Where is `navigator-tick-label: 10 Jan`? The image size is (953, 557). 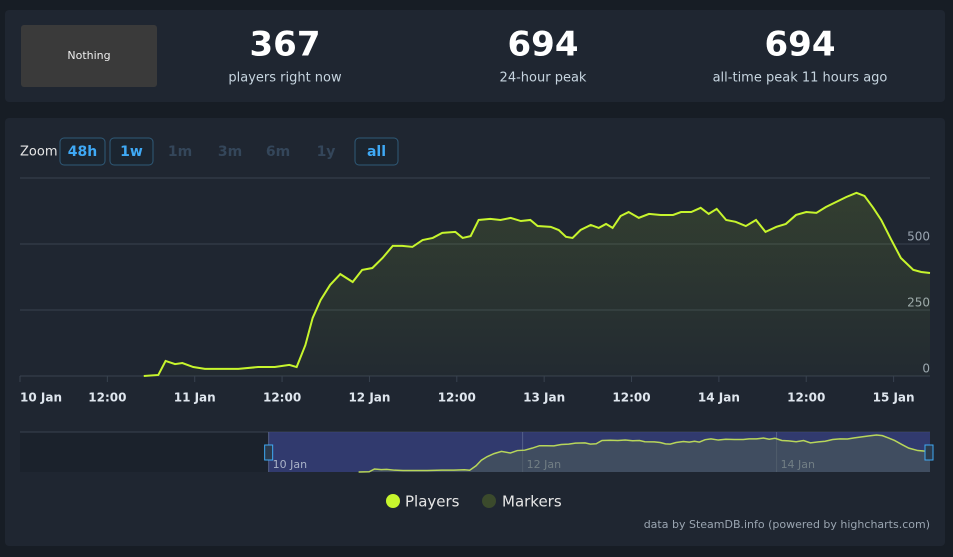 navigator-tick-label: 10 Jan is located at coordinates (290, 464).